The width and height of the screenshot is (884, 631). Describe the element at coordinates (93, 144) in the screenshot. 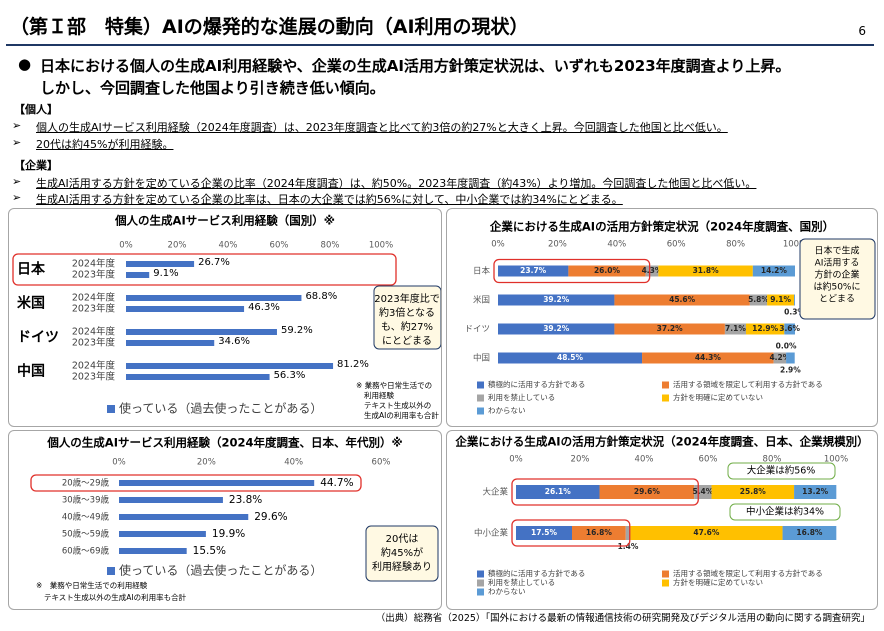

I see `bullet: 20代は約45%が利用経験。` at that location.